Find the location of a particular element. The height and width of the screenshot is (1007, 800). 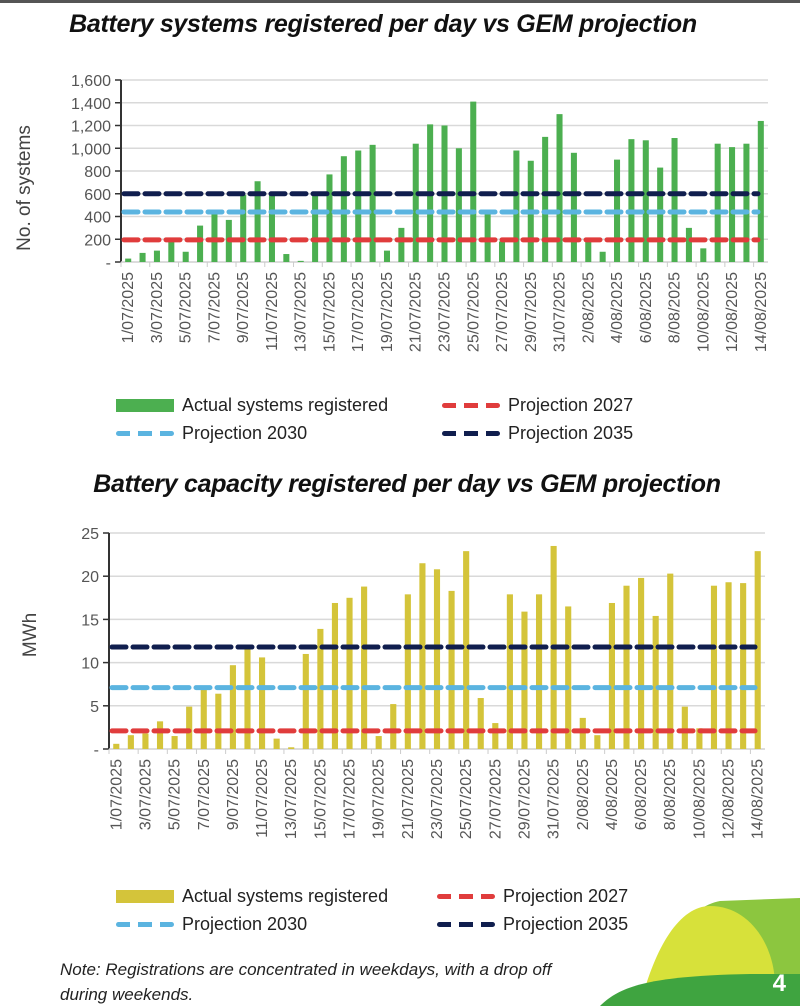

y-tick-label: 1,400 is located at coordinates (91, 104).